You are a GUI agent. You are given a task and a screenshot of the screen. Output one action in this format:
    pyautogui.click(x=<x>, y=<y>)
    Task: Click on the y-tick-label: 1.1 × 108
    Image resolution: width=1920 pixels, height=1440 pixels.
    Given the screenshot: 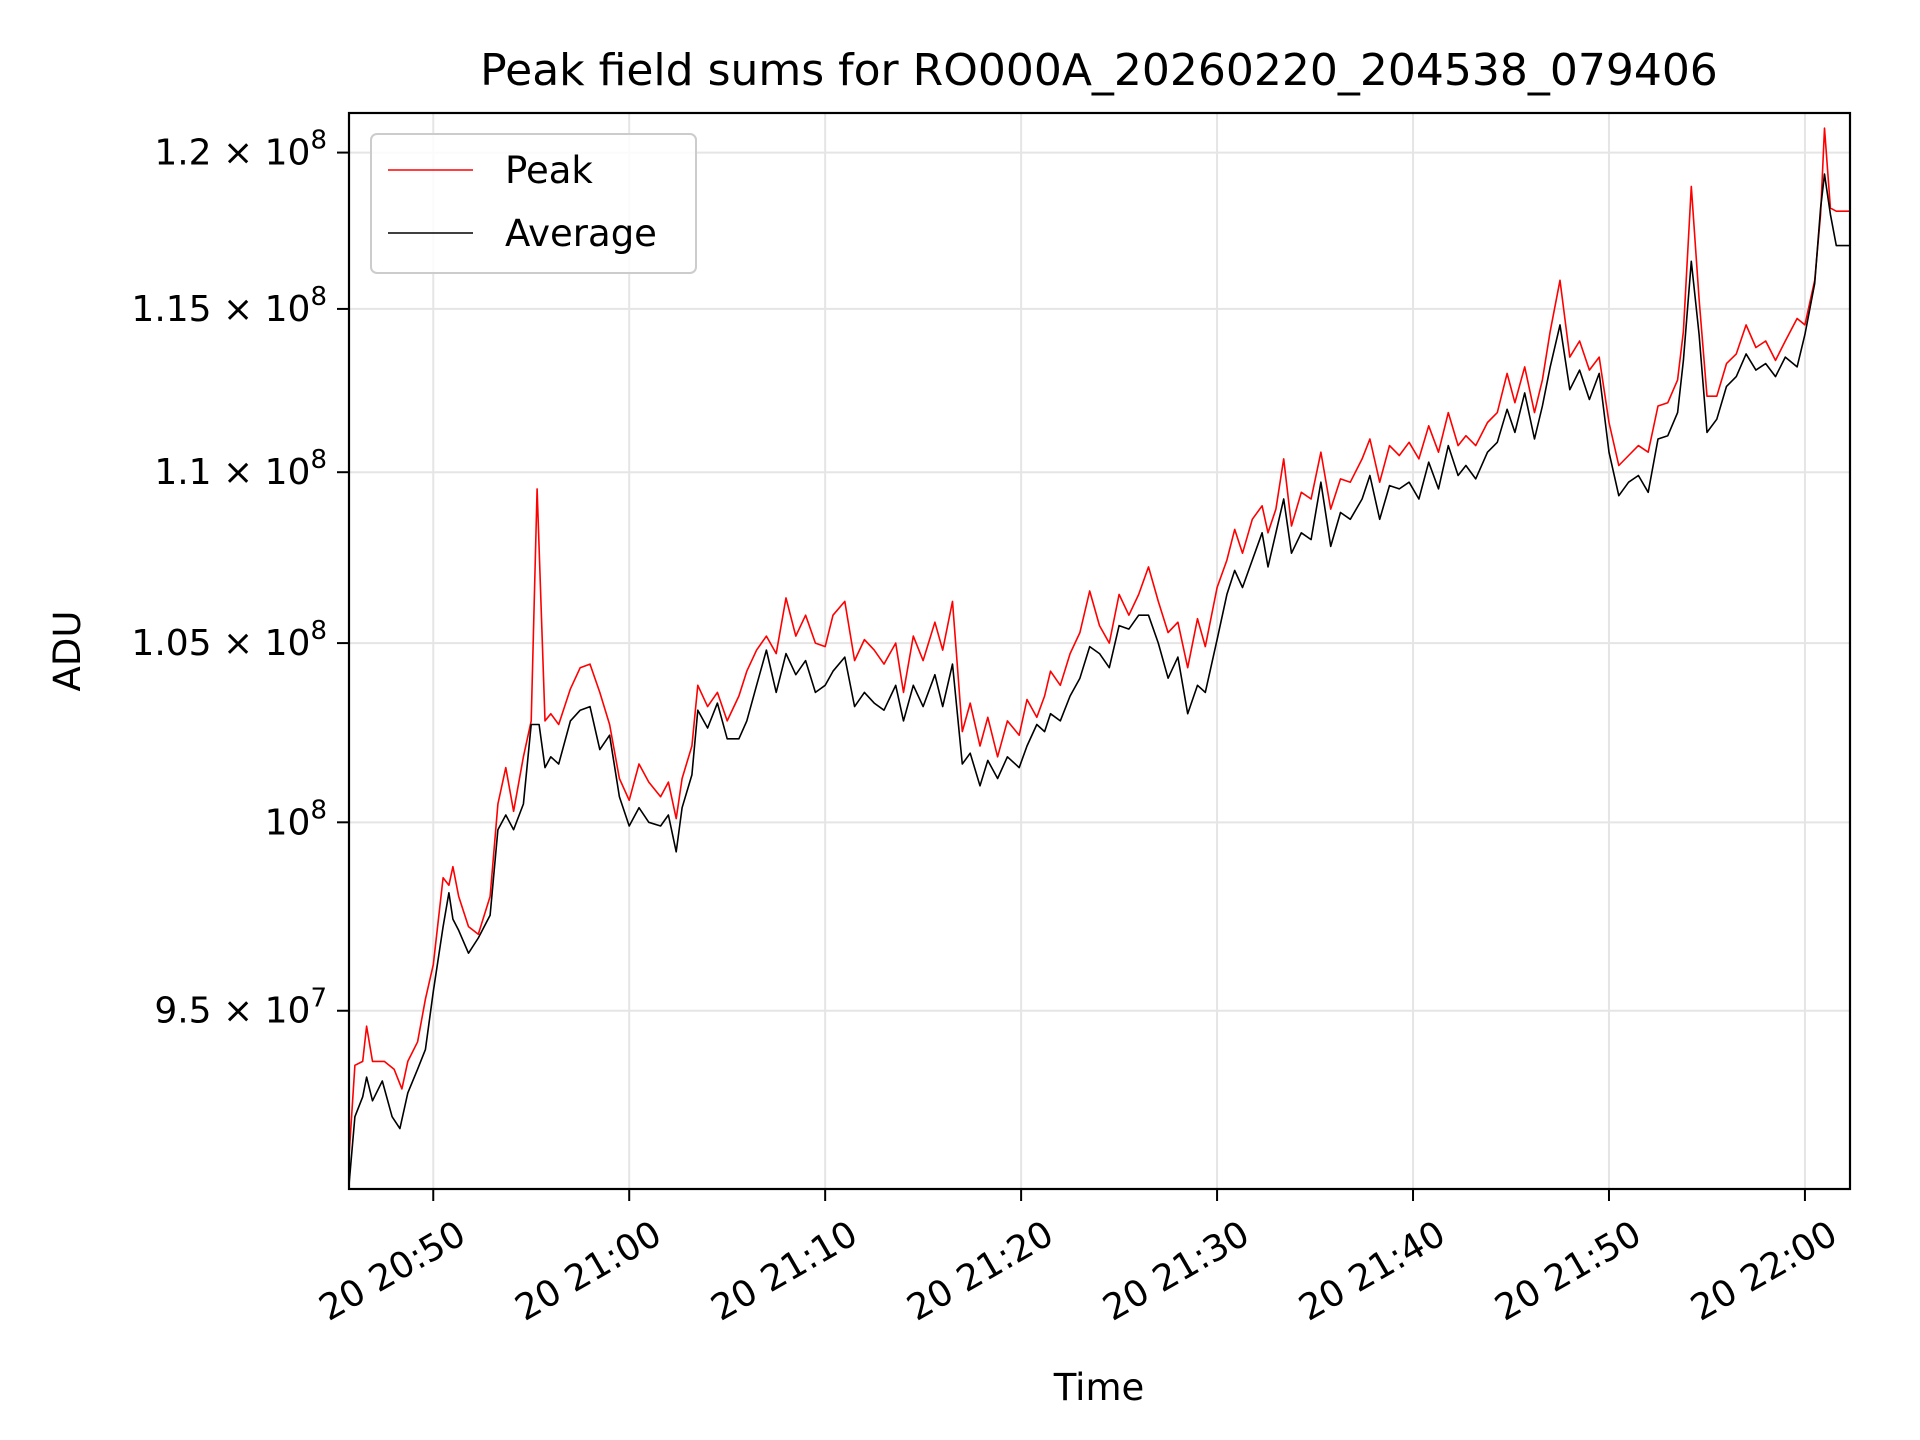 What is the action you would take?
    pyautogui.click(x=240, y=469)
    